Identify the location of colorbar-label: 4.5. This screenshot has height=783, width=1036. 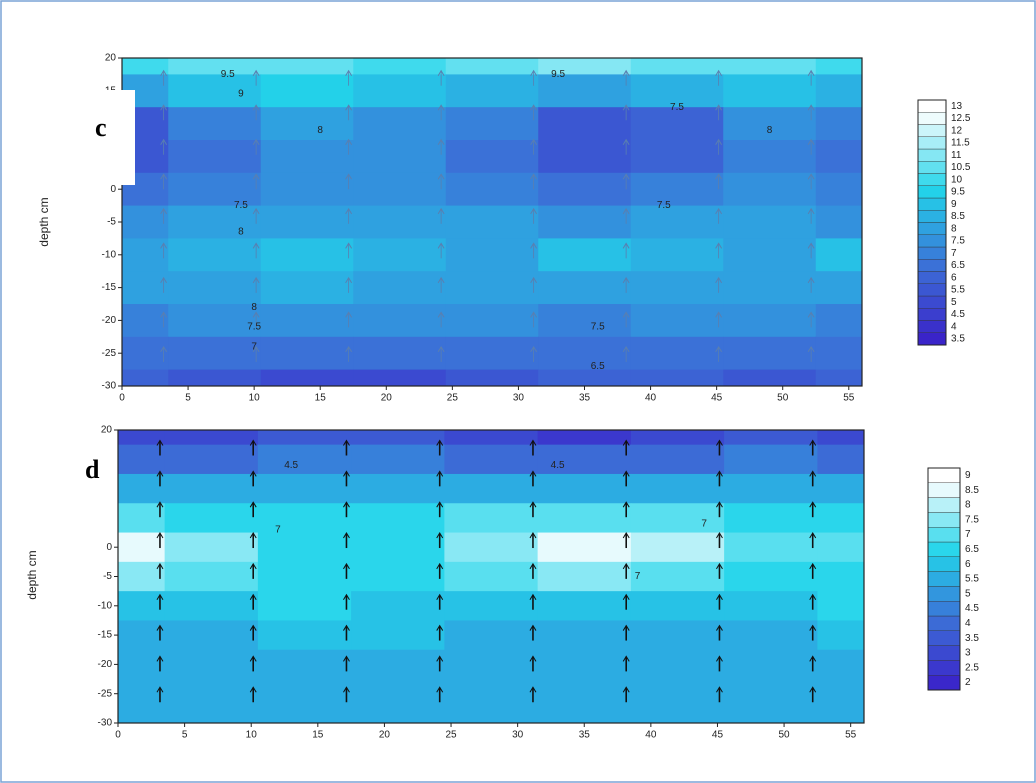
(958, 314).